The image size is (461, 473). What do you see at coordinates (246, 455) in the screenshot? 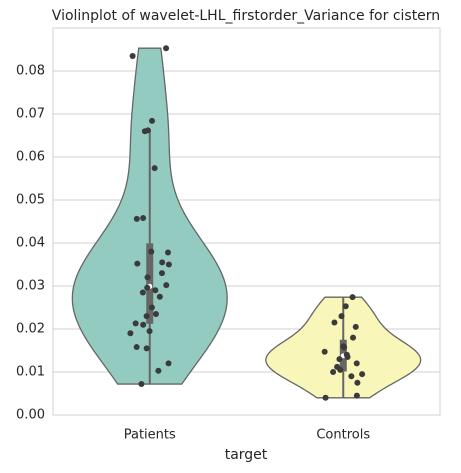
I see `x-axis-label: target` at bounding box center [246, 455].